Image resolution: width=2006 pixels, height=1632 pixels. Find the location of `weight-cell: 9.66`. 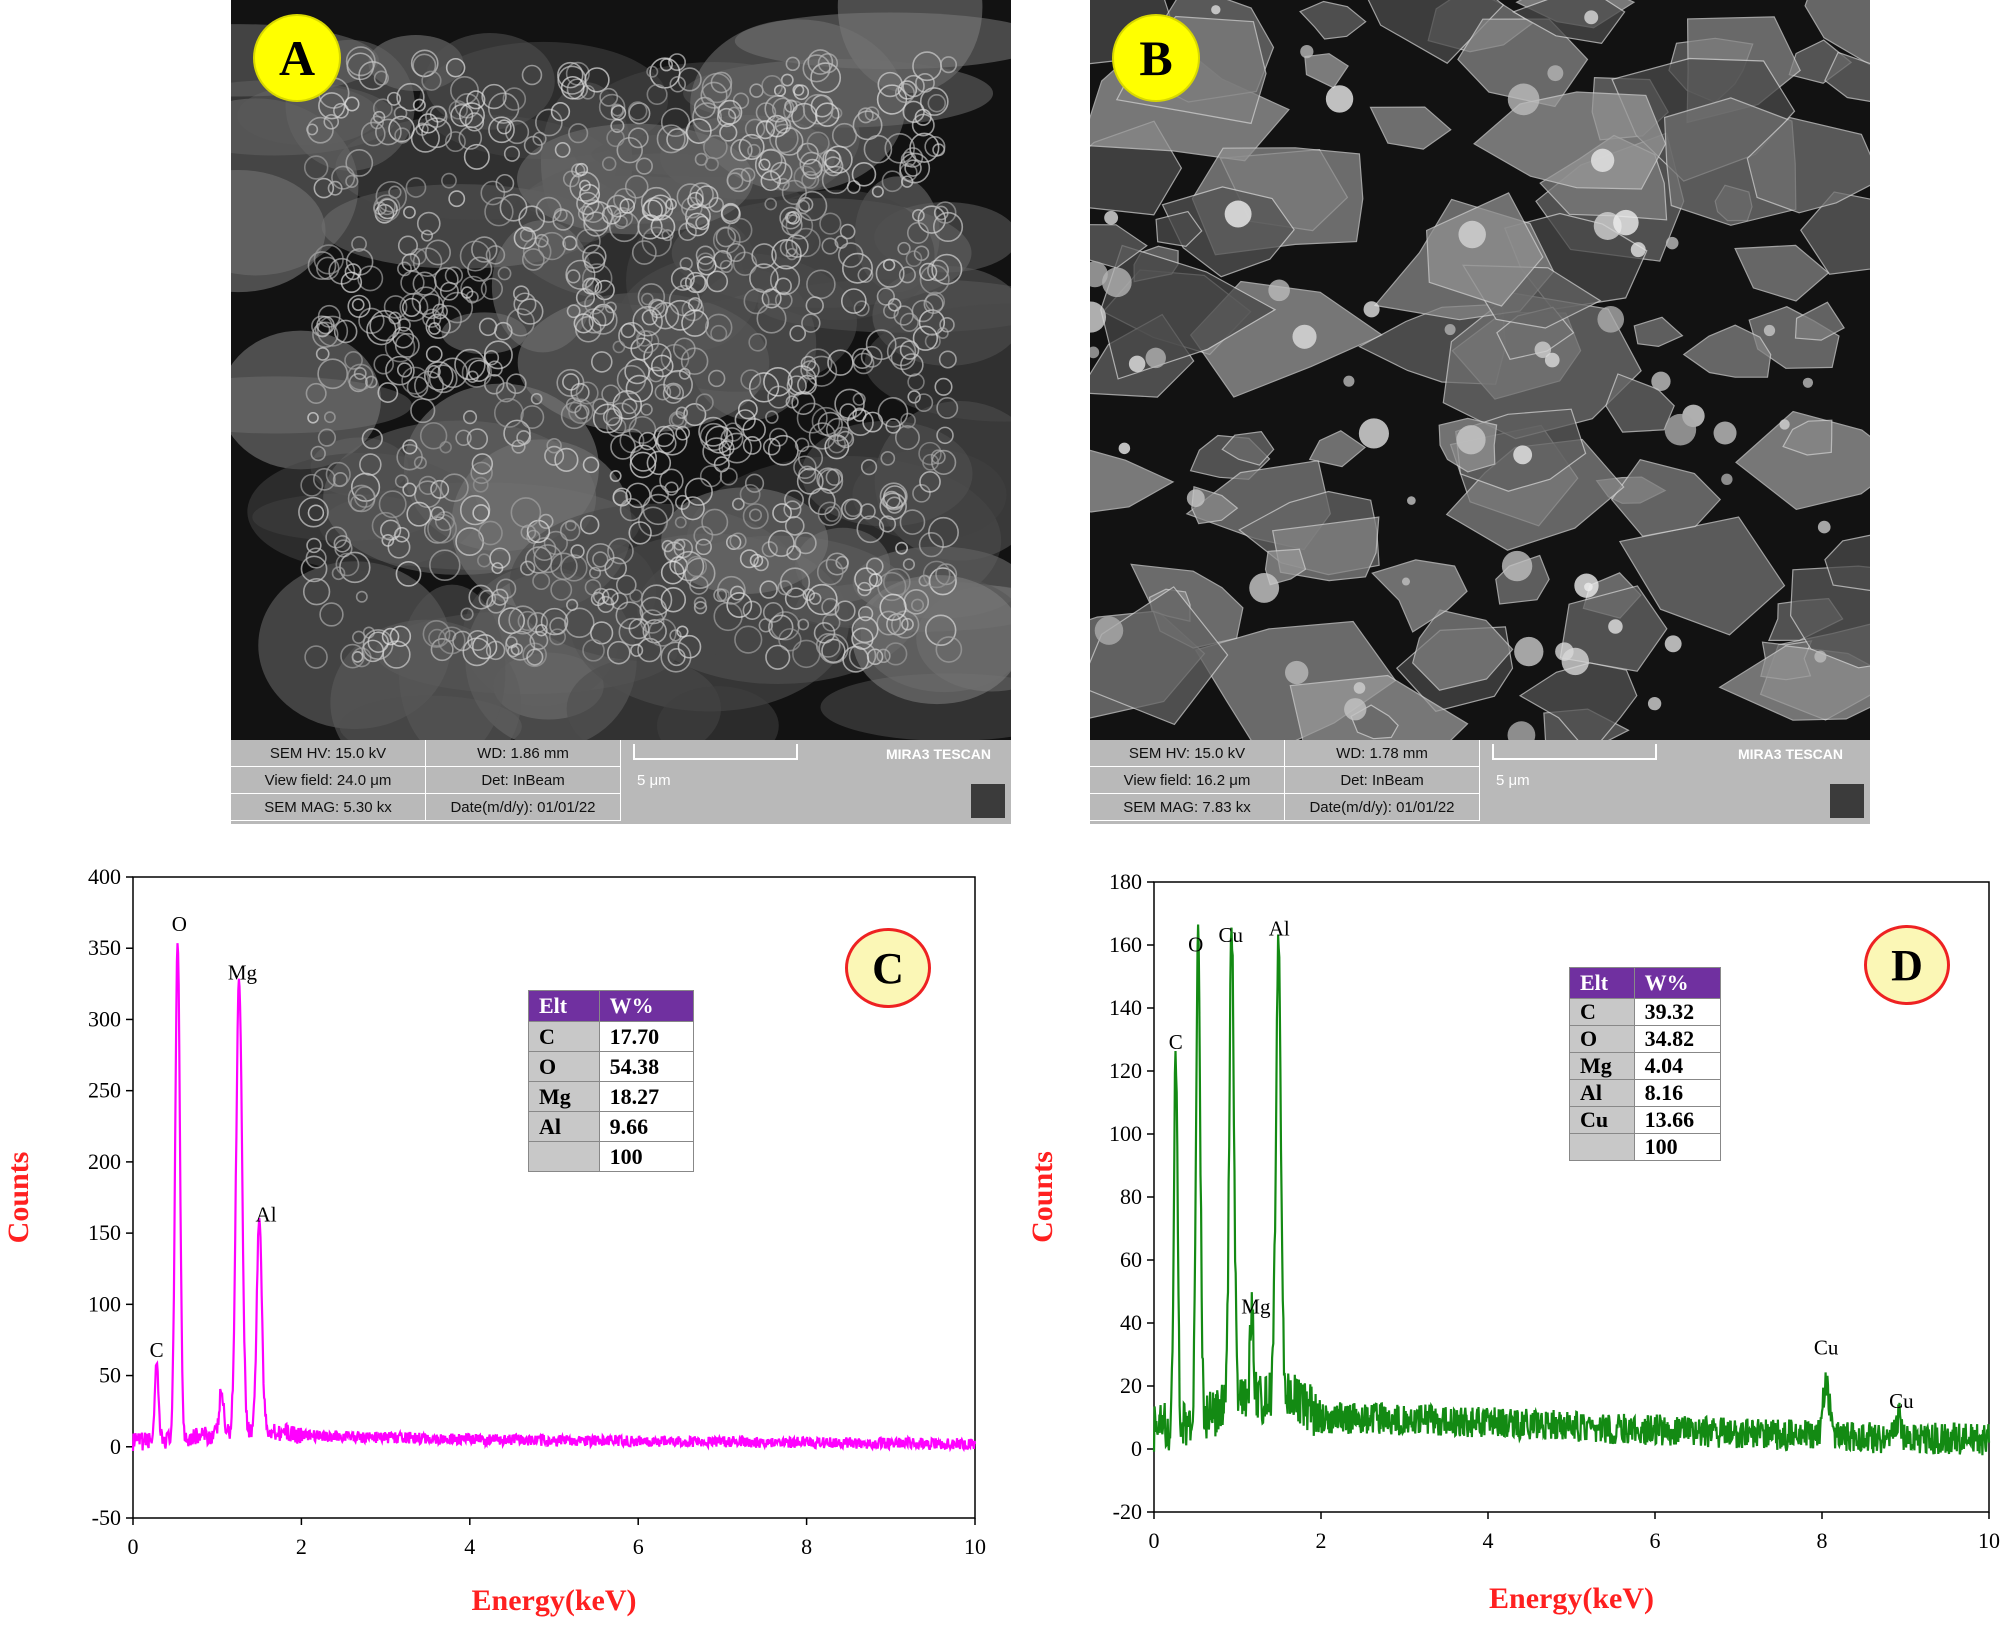

weight-cell: 9.66 is located at coordinates (646, 1126).